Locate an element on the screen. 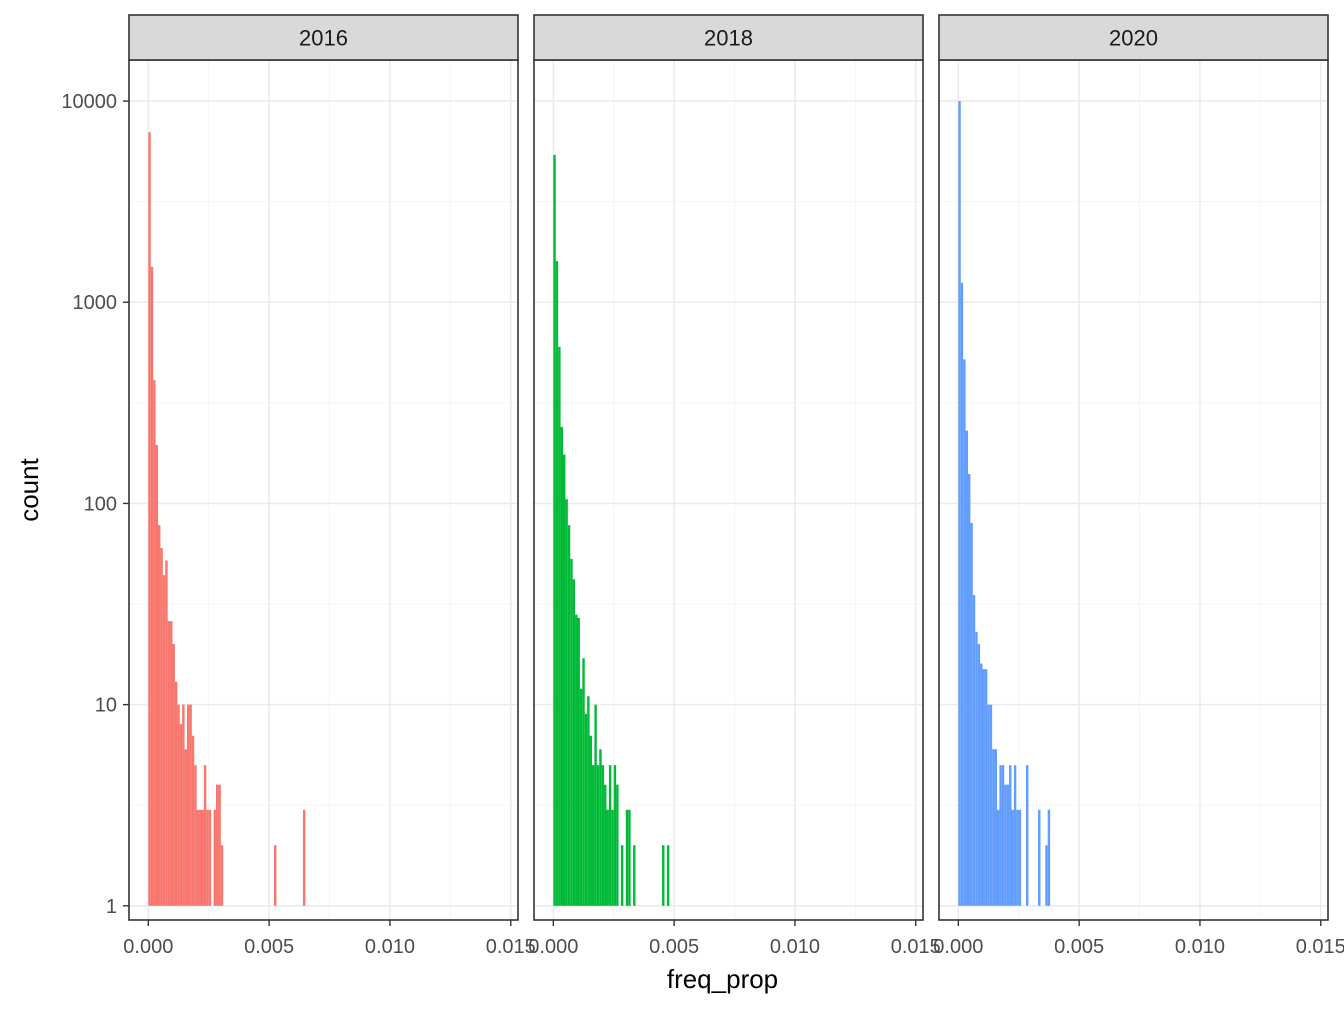  facet-strip-label: 2020 is located at coordinates (1133, 38).